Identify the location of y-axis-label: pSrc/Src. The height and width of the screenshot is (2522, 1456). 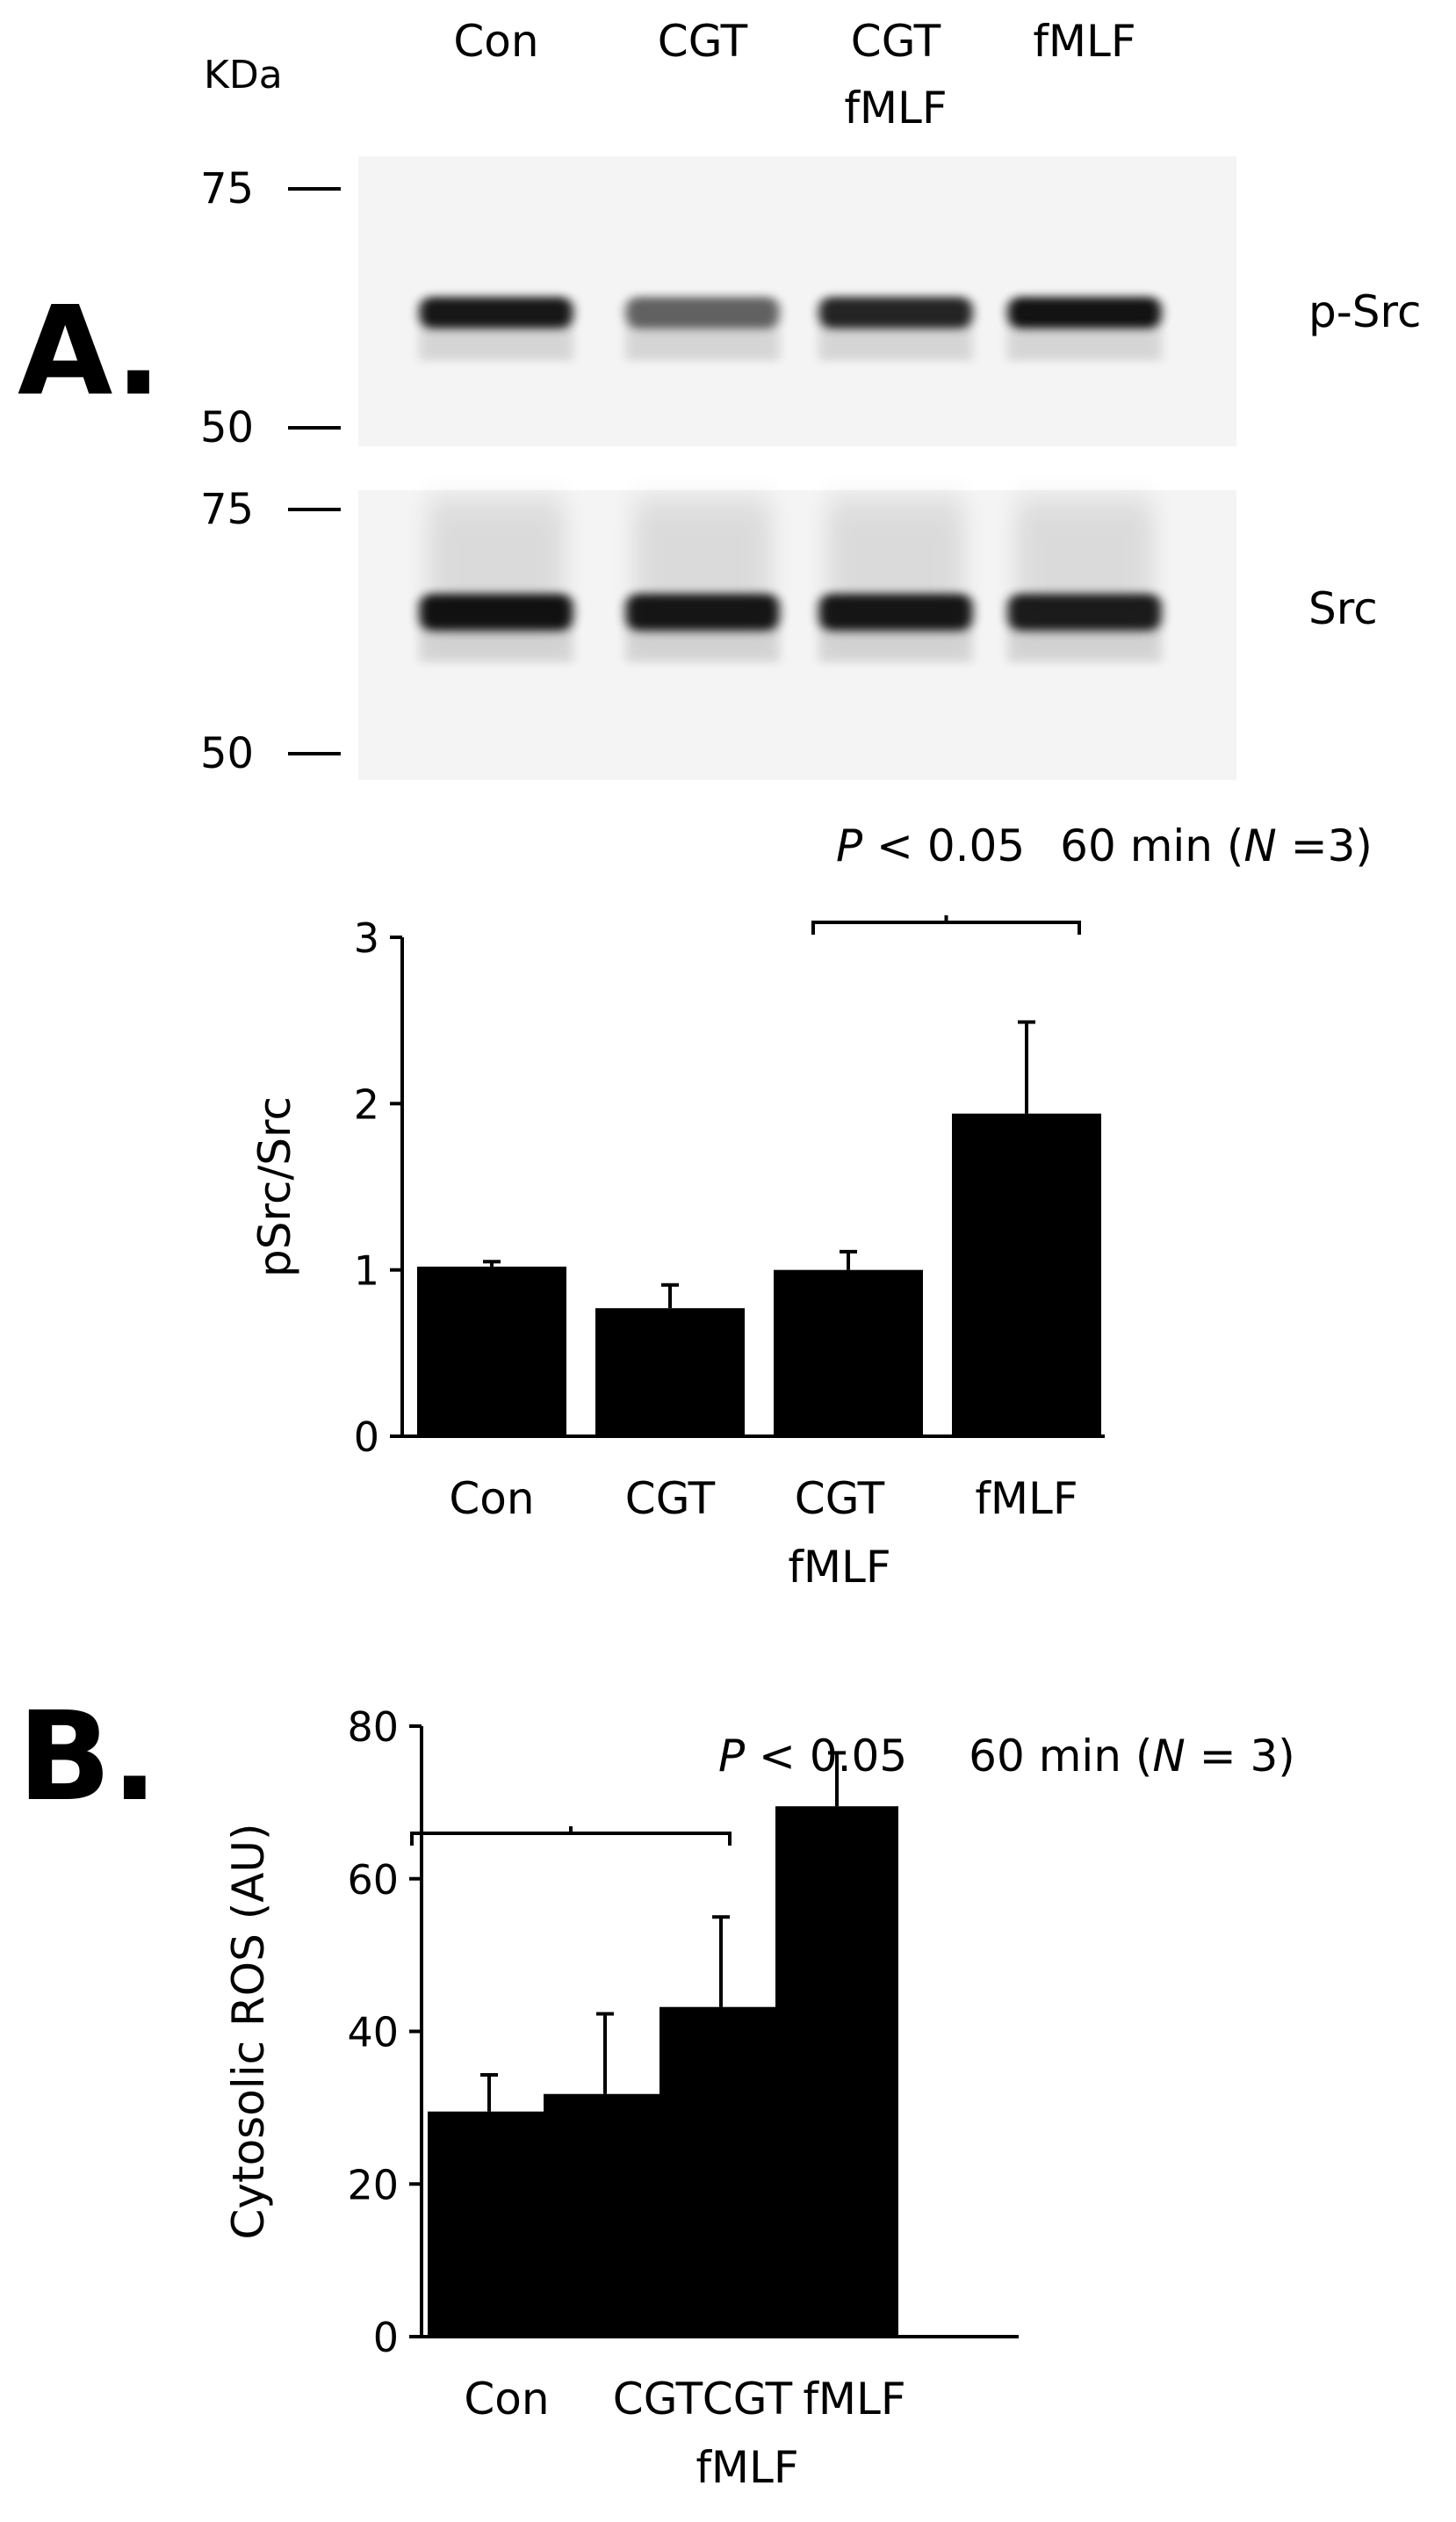
(274, 1186).